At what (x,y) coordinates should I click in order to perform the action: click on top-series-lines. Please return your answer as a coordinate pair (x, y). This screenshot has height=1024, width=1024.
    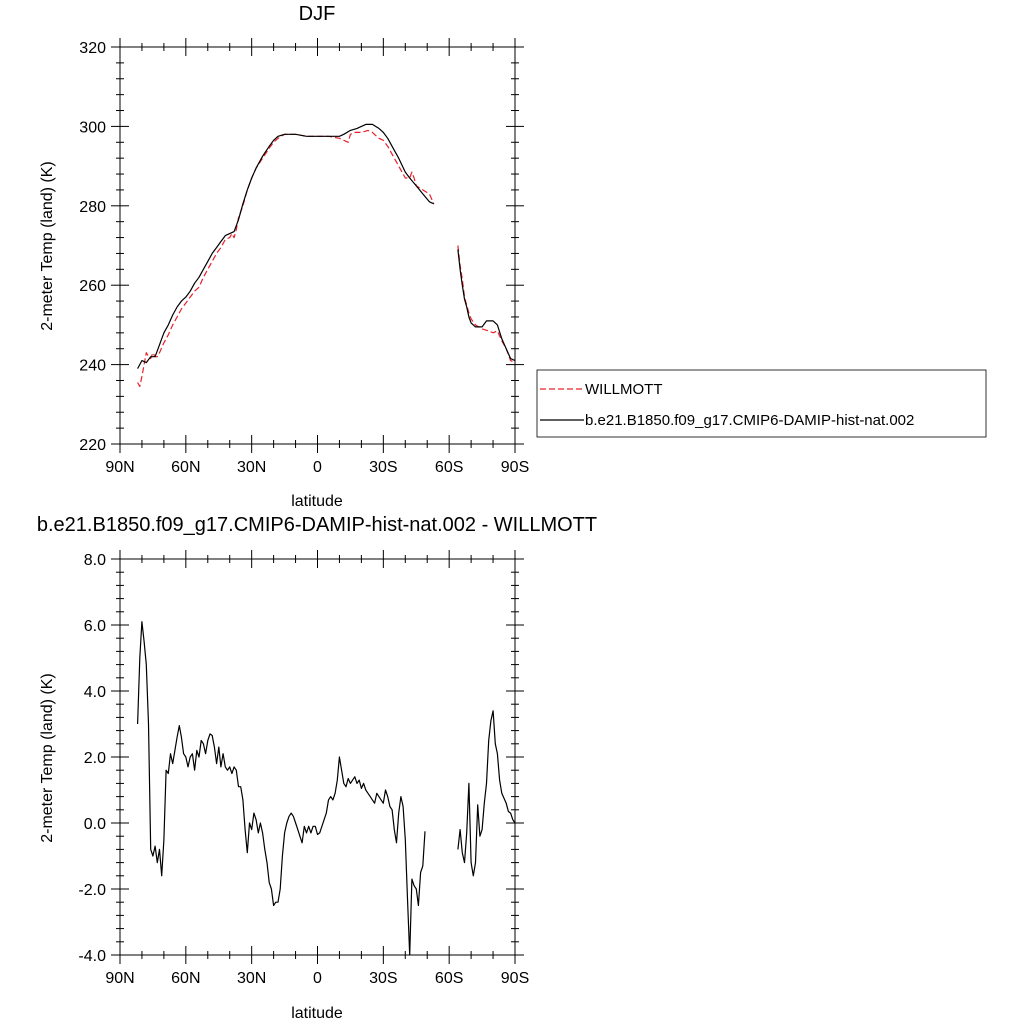
    Looking at the image, I should click on (326, 255).